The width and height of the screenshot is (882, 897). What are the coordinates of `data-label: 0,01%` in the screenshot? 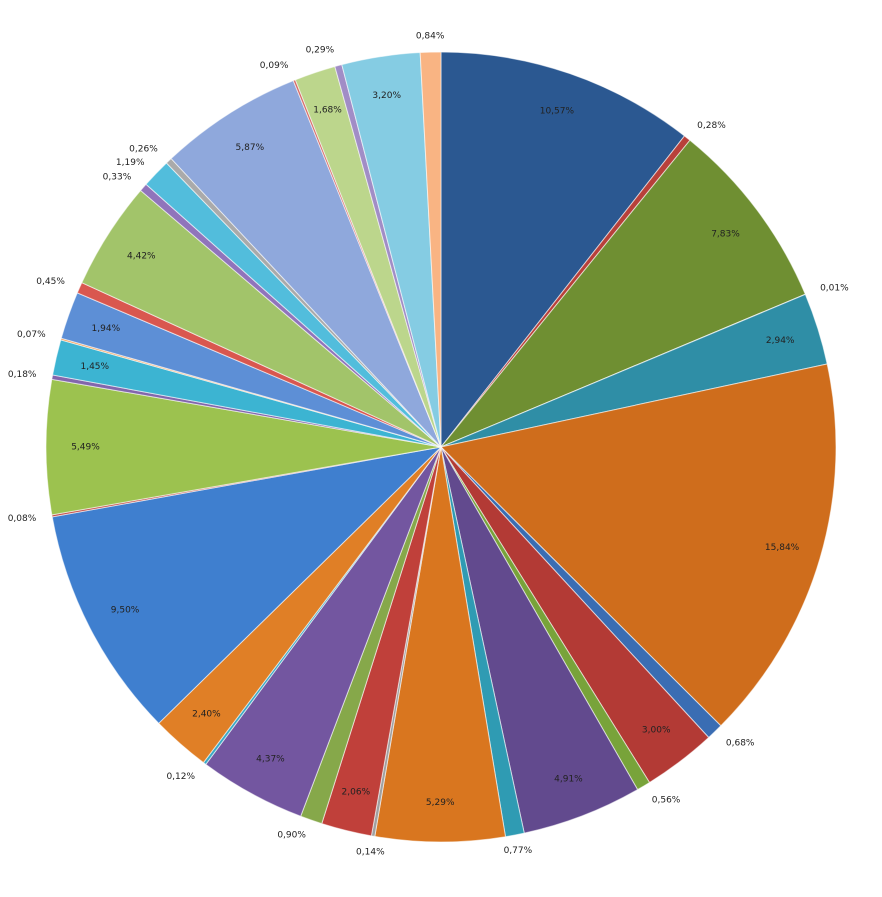 It's located at (834, 289).